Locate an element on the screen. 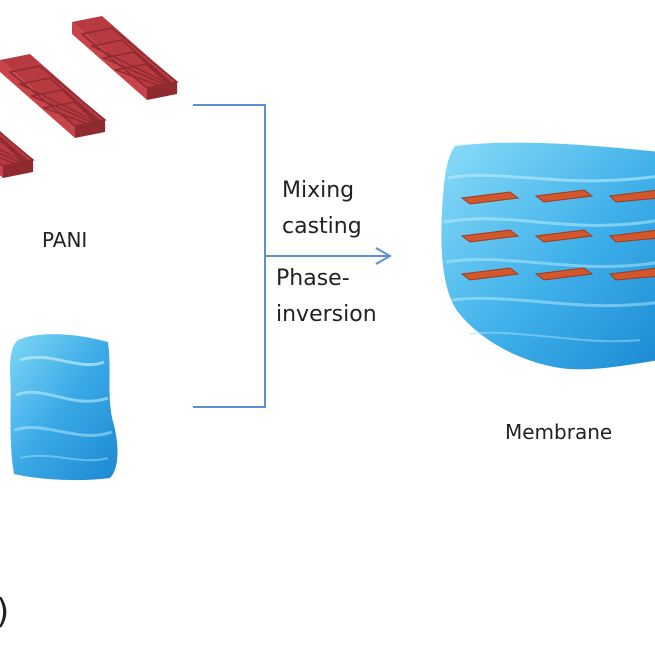 This screenshot has width=655, height=655. polymer-solution-blob is located at coordinates (64, 407).